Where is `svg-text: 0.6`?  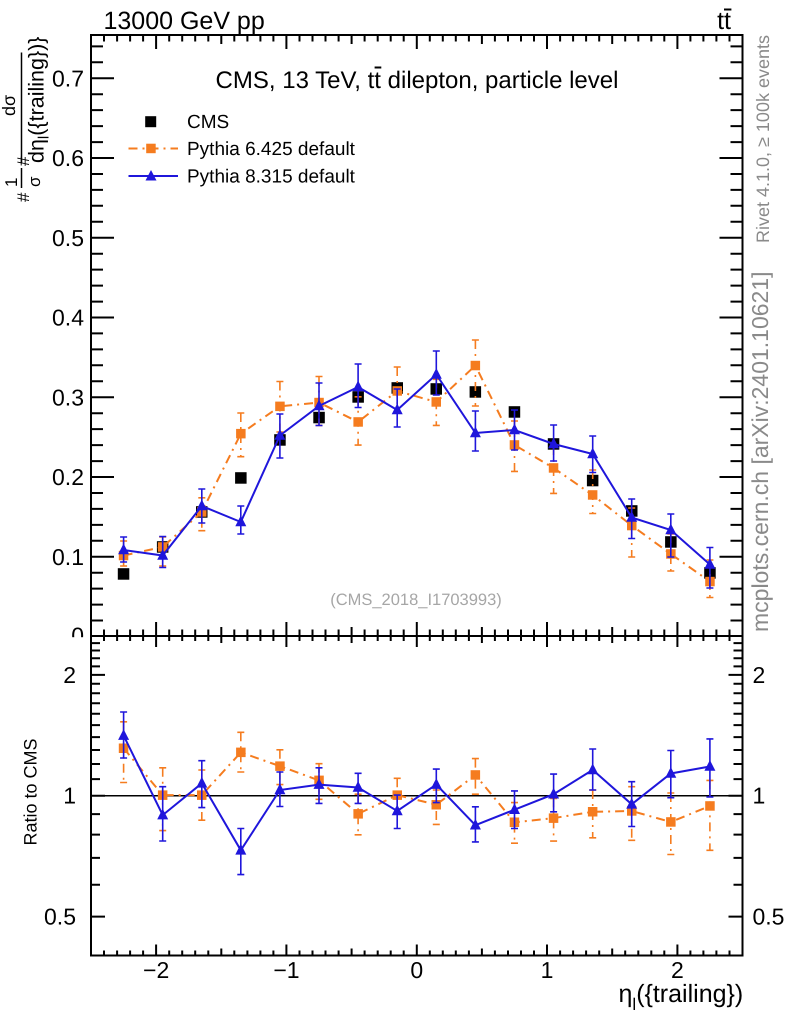 svg-text: 0.6 is located at coordinates (68, 158).